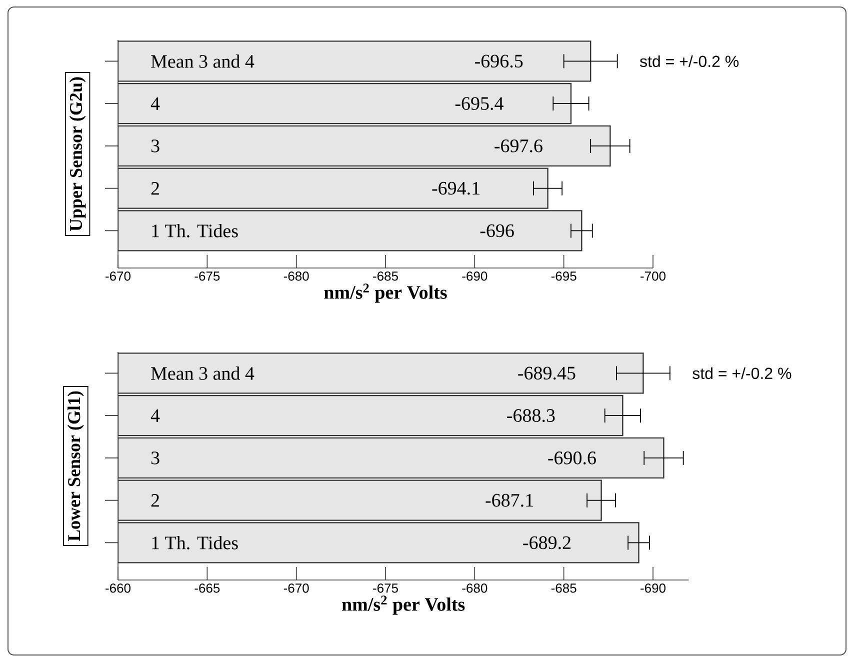  Describe the element at coordinates (497, 231) in the screenshot. I see `data-label: -696` at that location.